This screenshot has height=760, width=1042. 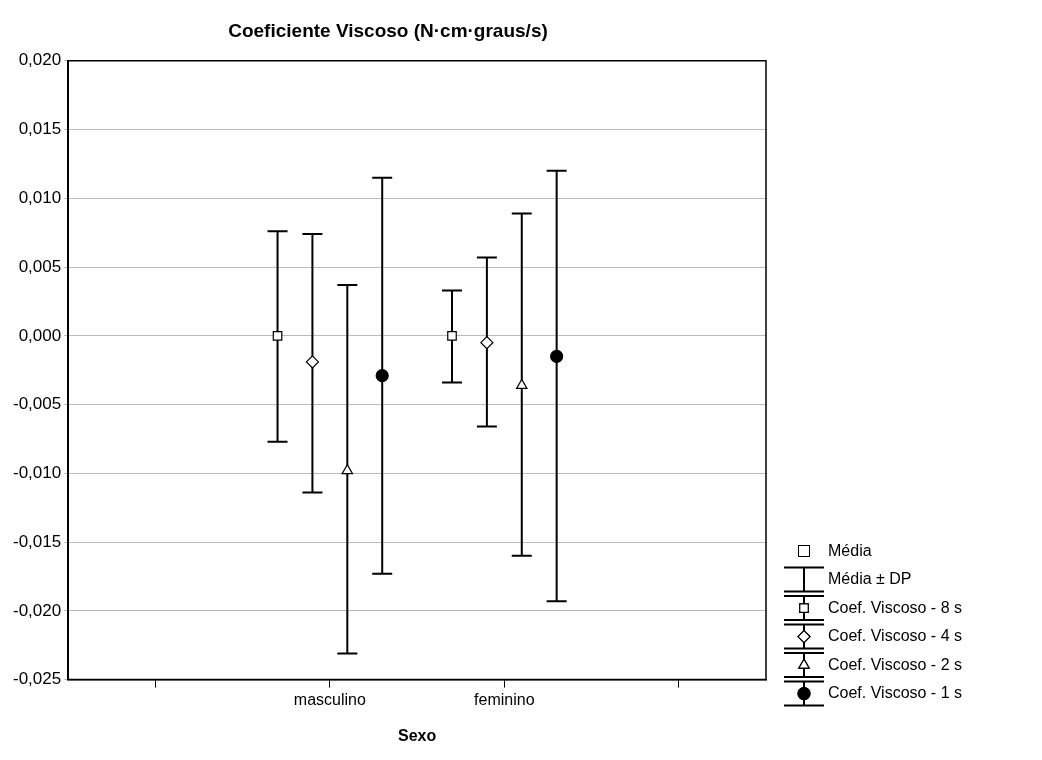 I want to click on y-tick-label: -0,025, so click(x=37, y=679).